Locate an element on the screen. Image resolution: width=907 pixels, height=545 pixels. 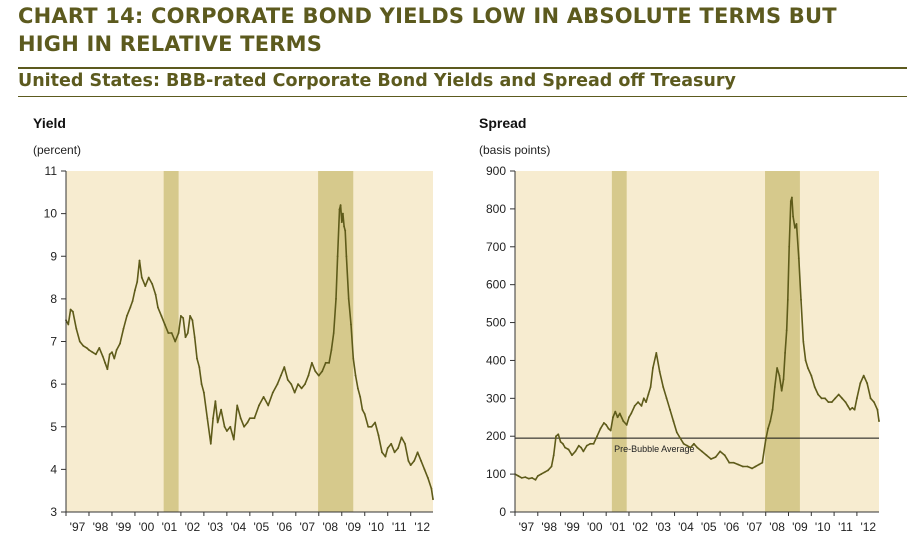
y-tick-label: 3 is located at coordinates (53, 512).